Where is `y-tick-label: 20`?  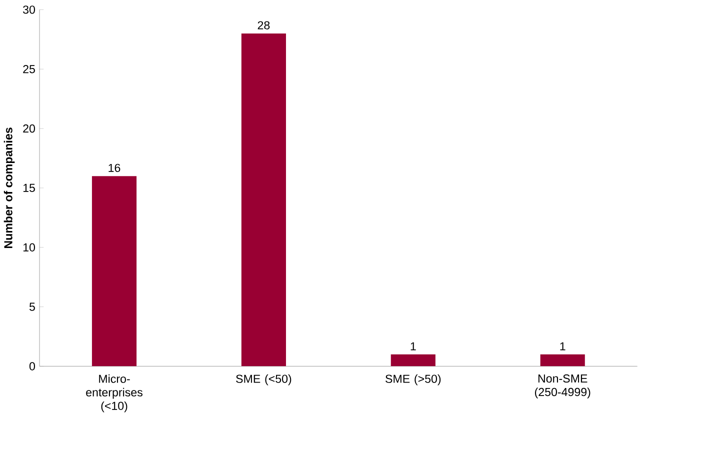
y-tick-label: 20 is located at coordinates (29, 128).